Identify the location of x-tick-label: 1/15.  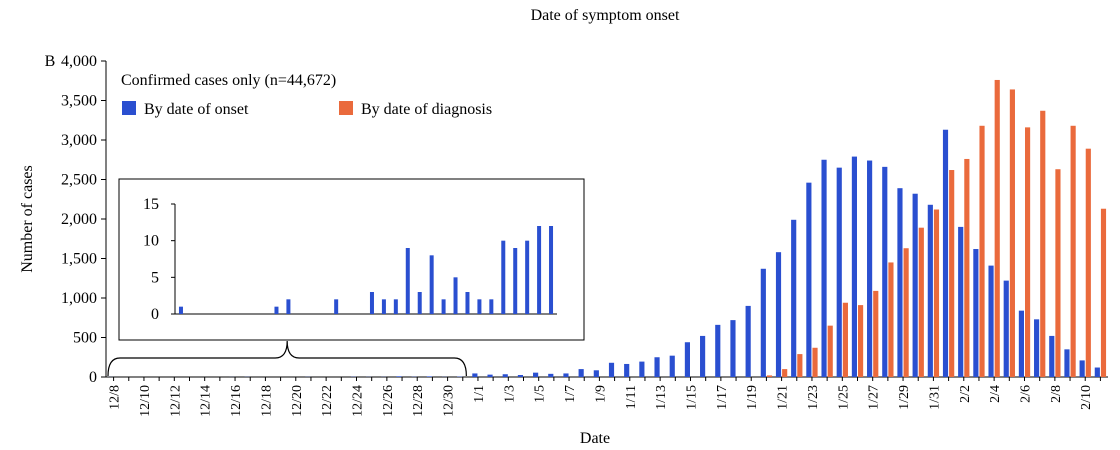
(692, 397).